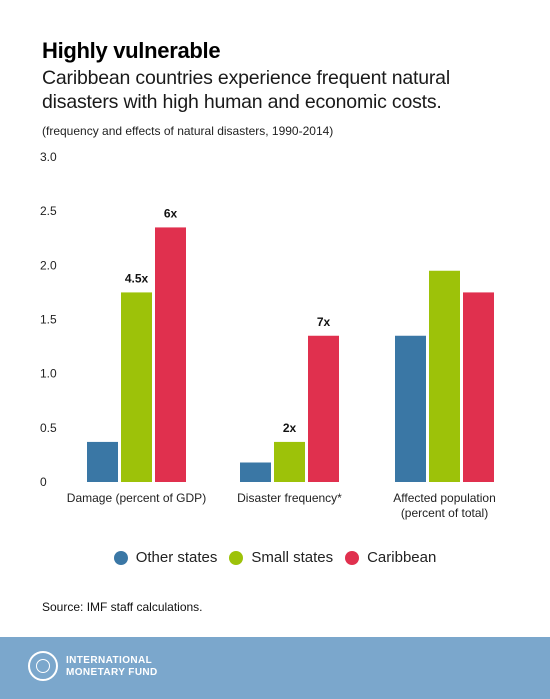 The width and height of the screenshot is (550, 699). I want to click on y-tick-label: 2.5, so click(48, 211).